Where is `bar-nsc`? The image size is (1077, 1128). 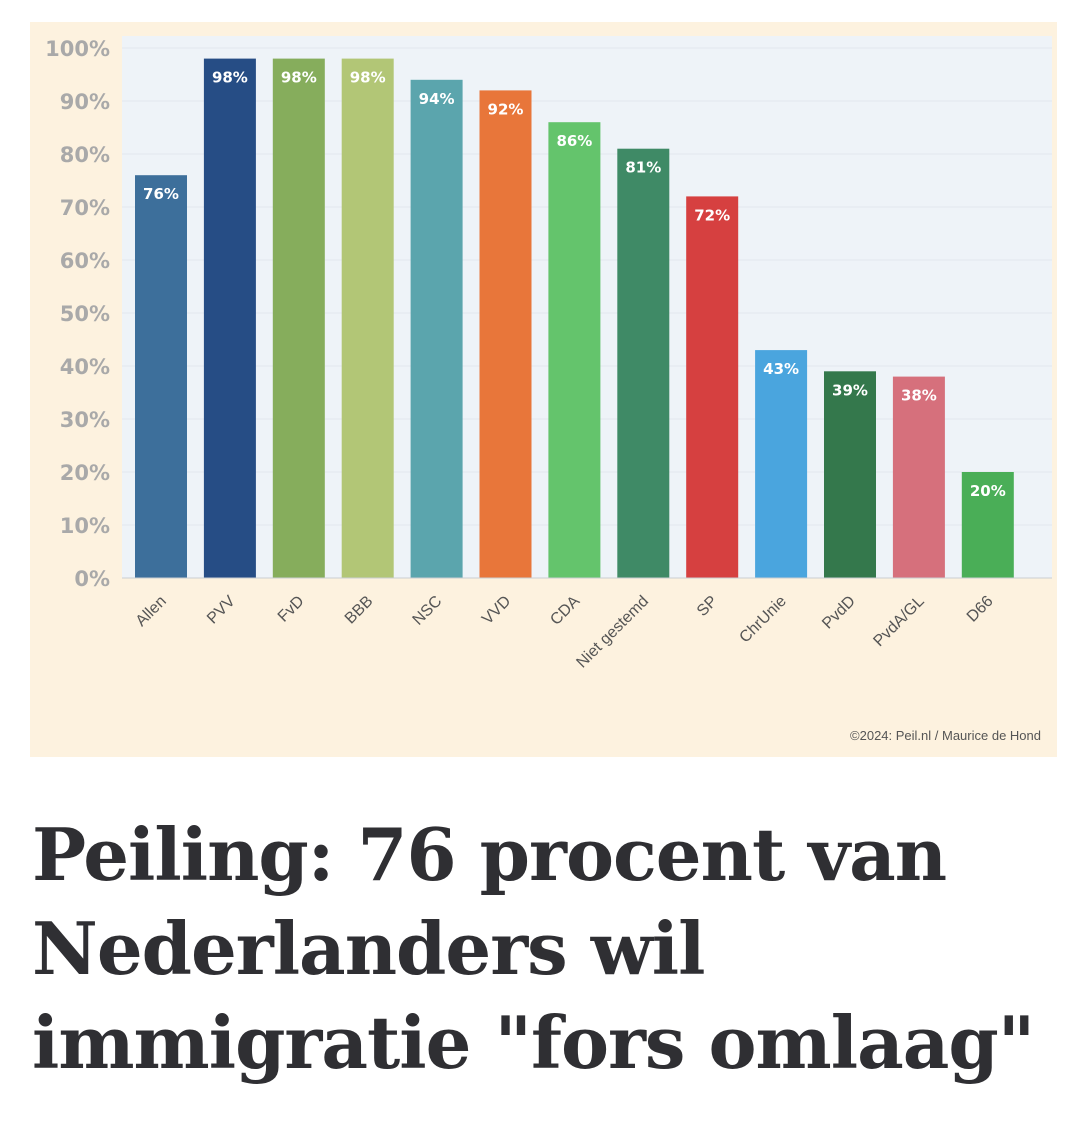 bar-nsc is located at coordinates (436, 329).